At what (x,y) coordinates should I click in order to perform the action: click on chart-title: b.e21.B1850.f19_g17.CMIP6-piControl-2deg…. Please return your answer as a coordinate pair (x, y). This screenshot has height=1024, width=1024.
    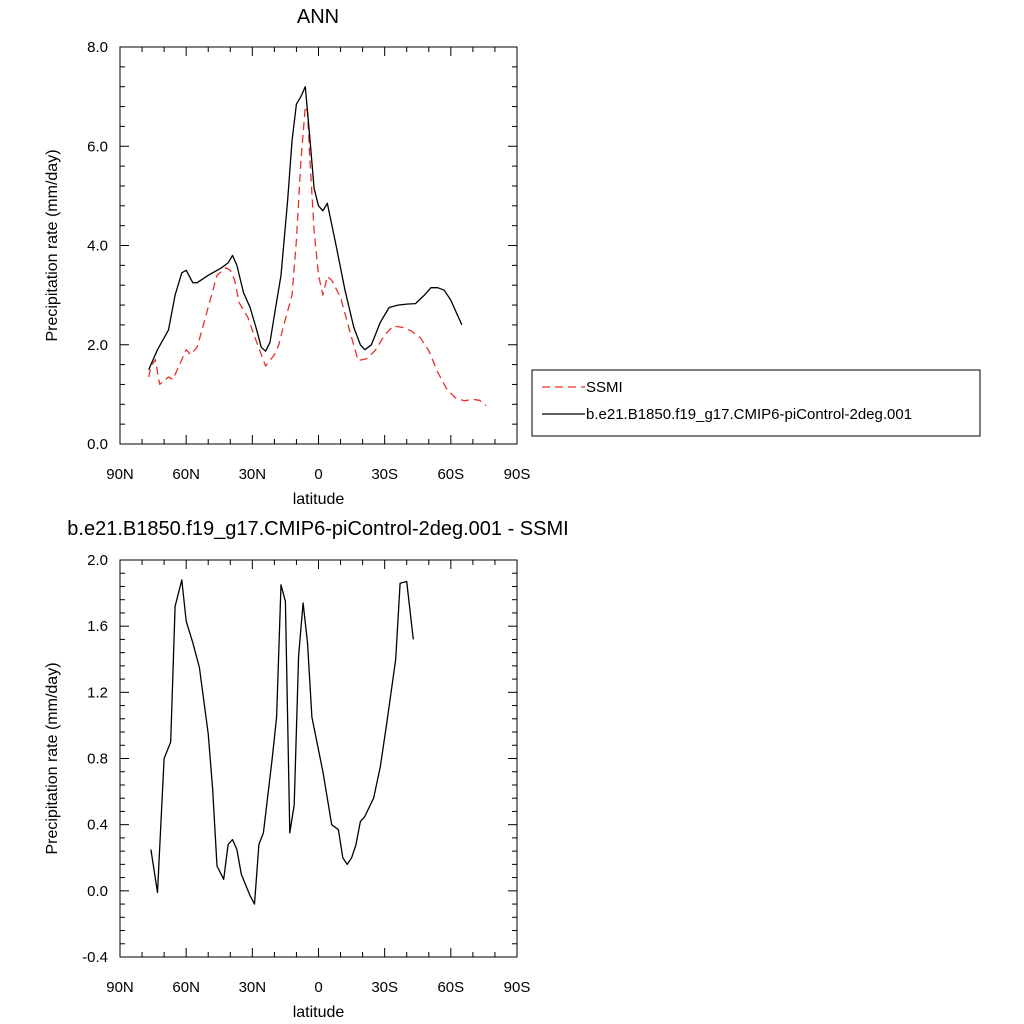
    Looking at the image, I should click on (317, 529).